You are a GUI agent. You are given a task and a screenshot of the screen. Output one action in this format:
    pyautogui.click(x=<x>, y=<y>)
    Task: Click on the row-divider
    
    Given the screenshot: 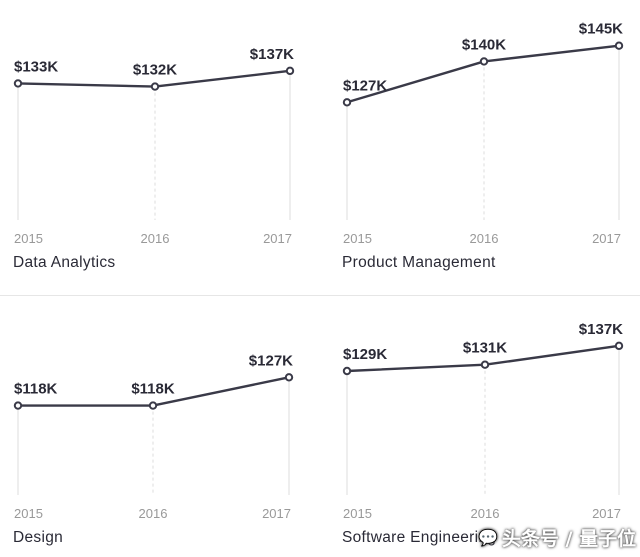 What is the action you would take?
    pyautogui.click(x=320, y=295)
    